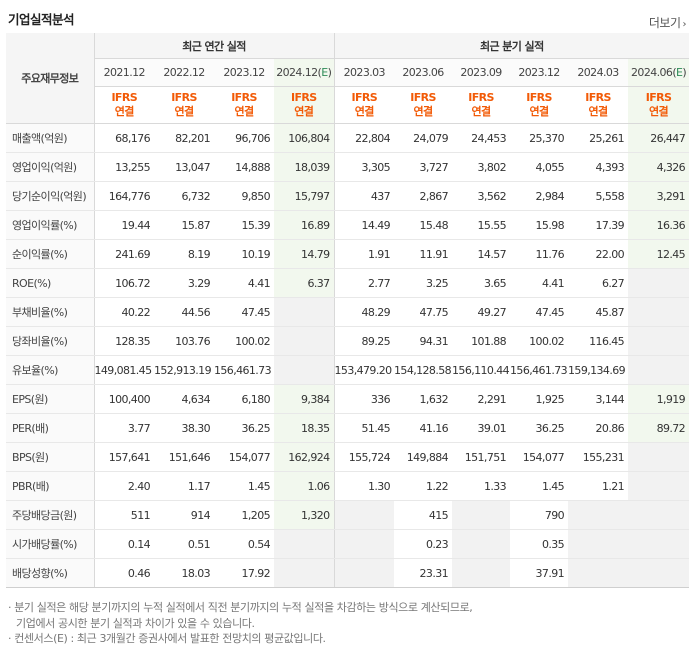  What do you see at coordinates (598, 72) in the screenshot?
I see `period-header: 2024.03` at bounding box center [598, 72].